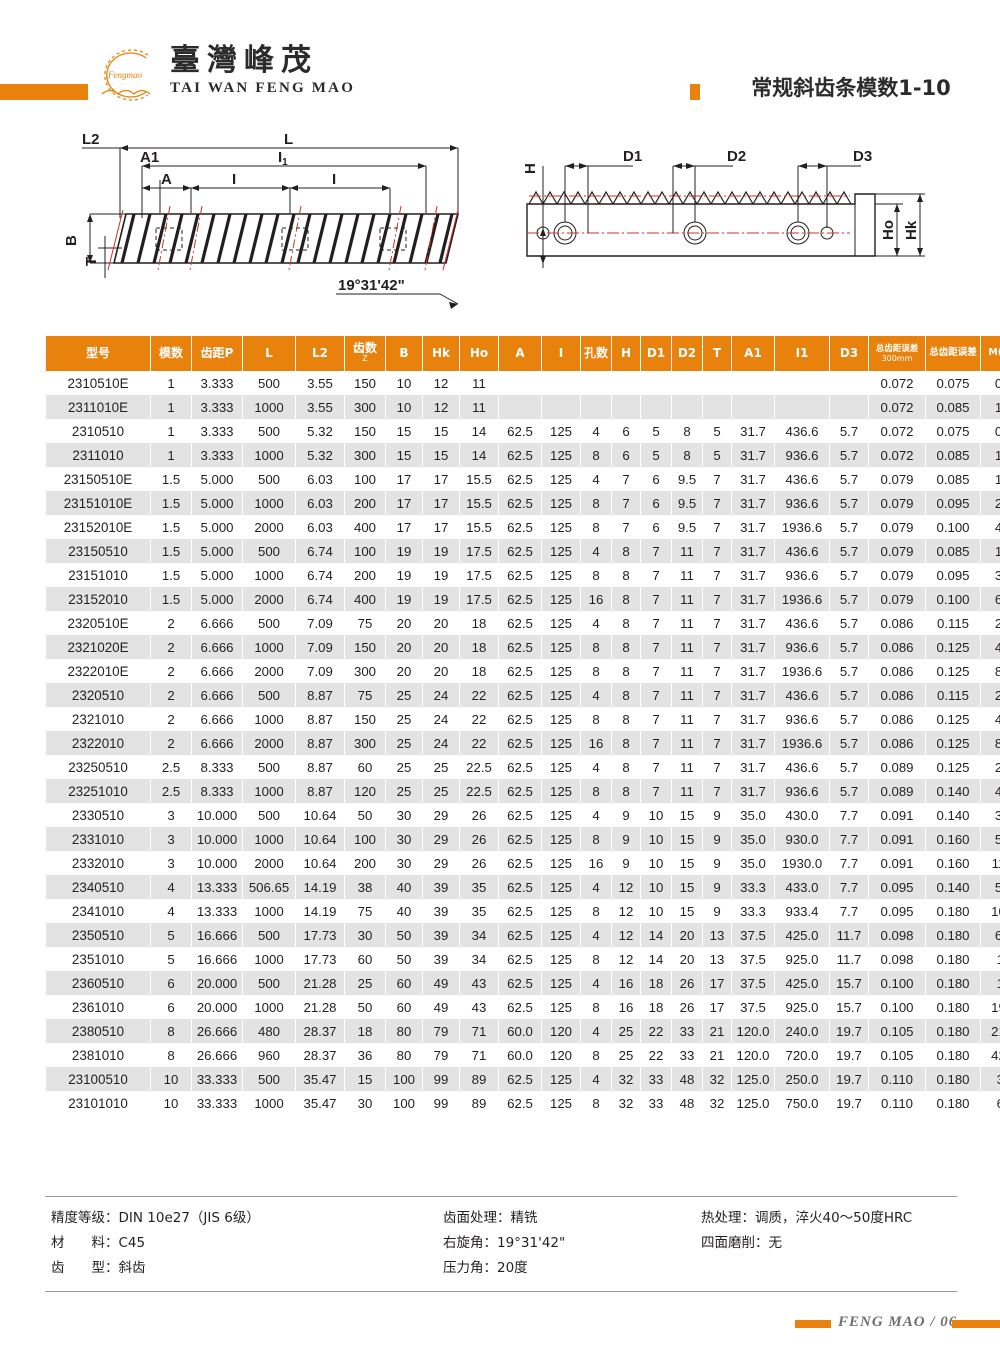  I want to click on cell-A1: 35.0, so click(753, 839).